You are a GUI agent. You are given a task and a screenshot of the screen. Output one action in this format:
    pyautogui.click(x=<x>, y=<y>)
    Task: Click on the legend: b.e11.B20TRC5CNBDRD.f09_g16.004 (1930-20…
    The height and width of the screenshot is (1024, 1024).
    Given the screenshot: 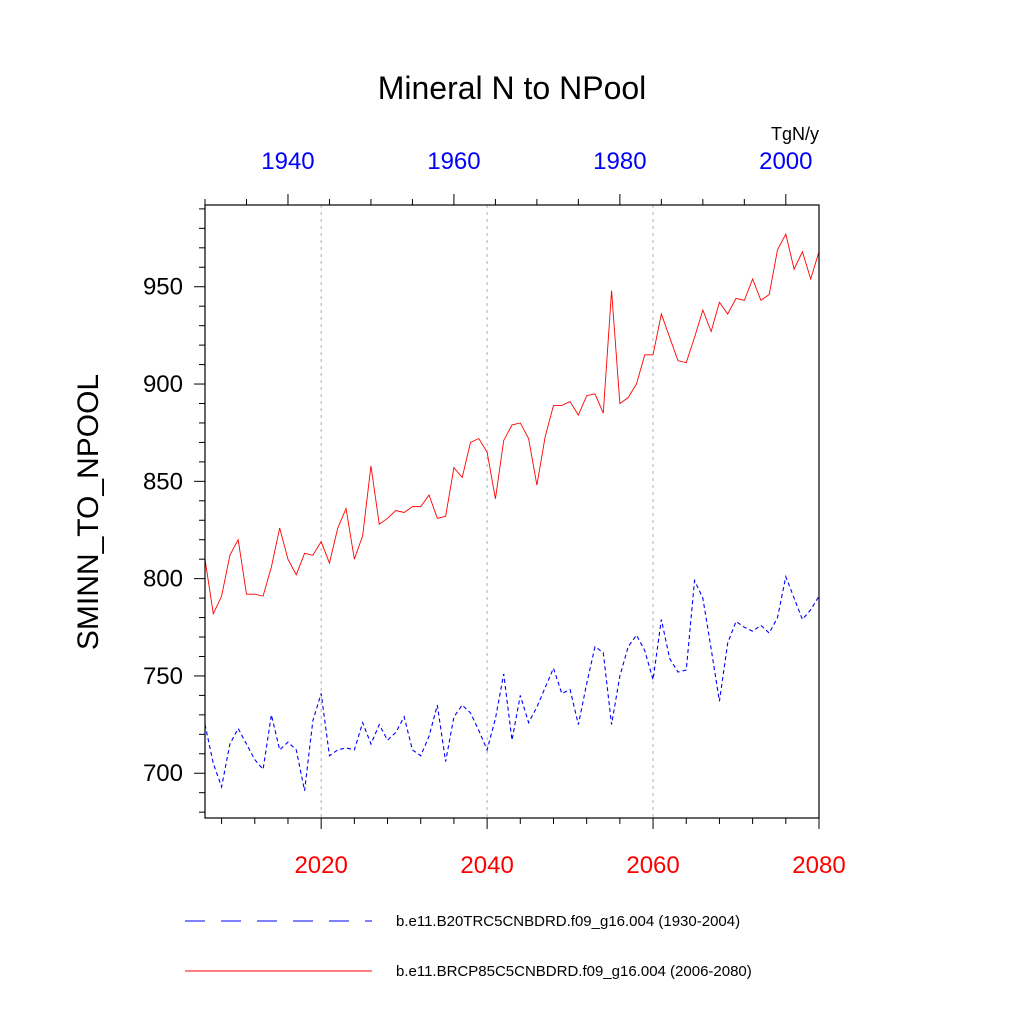 What is the action you would take?
    pyautogui.click(x=468, y=946)
    